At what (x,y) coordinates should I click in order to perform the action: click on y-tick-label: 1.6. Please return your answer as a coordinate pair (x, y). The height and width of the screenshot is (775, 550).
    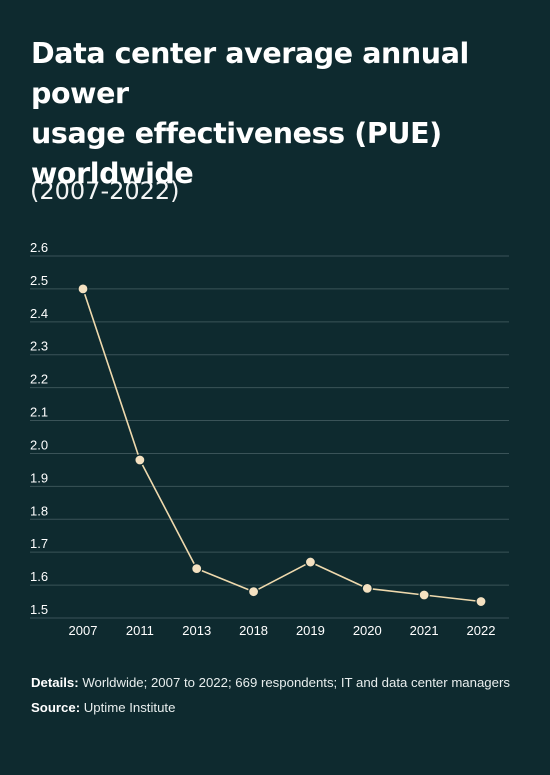
    Looking at the image, I should click on (39, 576).